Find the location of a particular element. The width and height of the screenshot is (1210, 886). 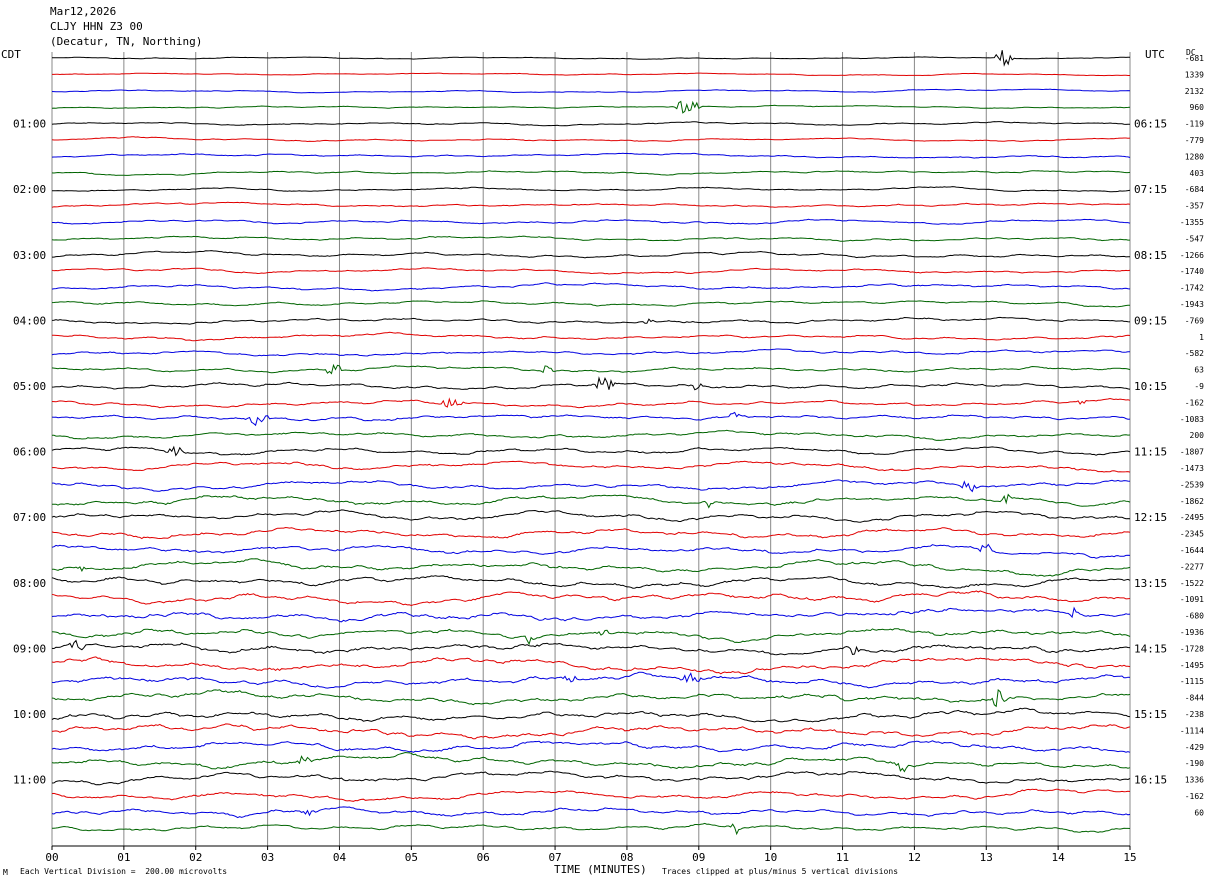

dc-offset-value: -238 is located at coordinates (1194, 714).